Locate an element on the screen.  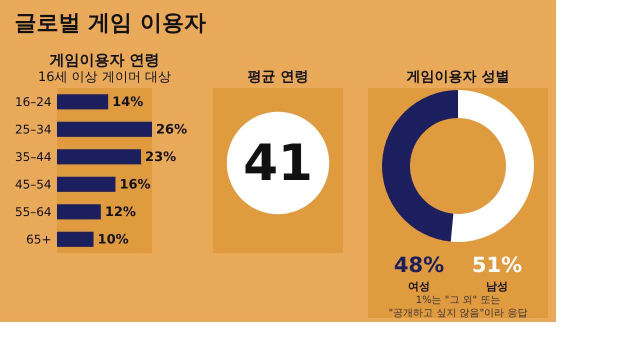
text: 글로벌 게임 이용자 is located at coordinates (110, 23).